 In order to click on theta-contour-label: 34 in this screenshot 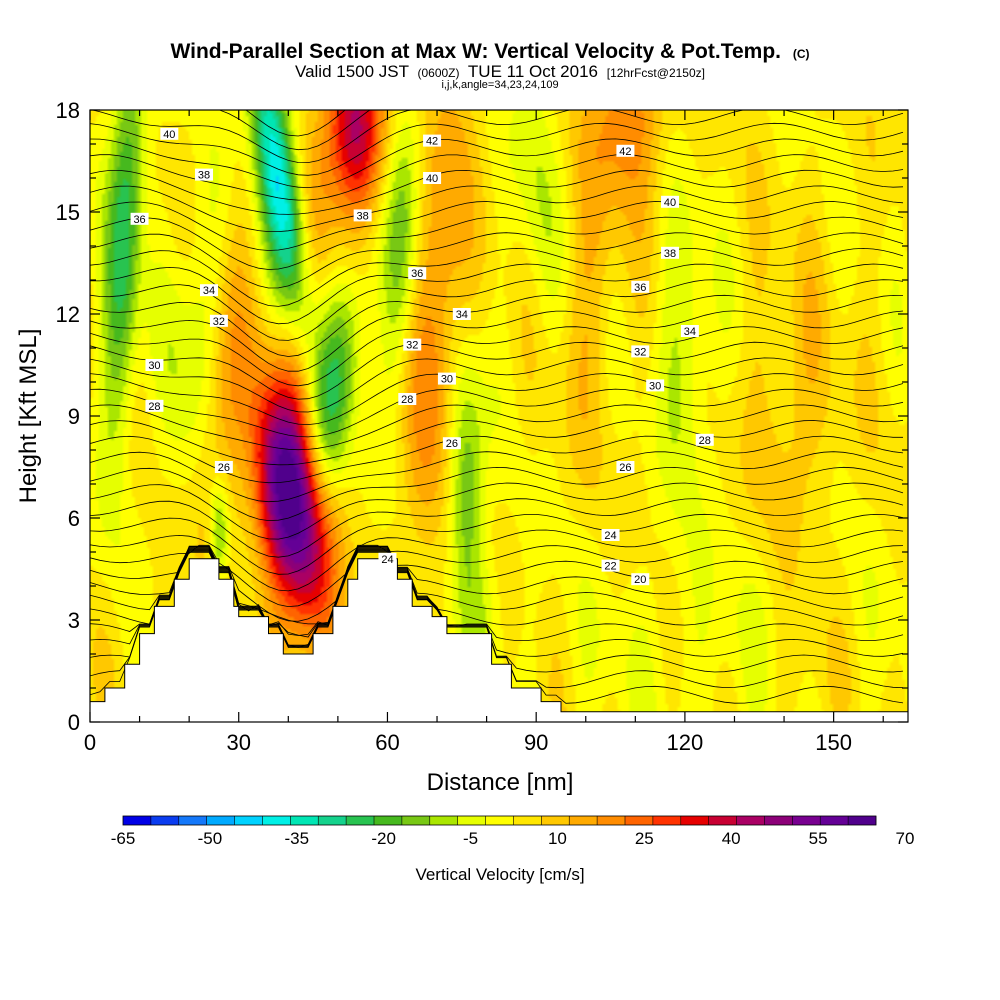, I will do `click(208, 290)`.